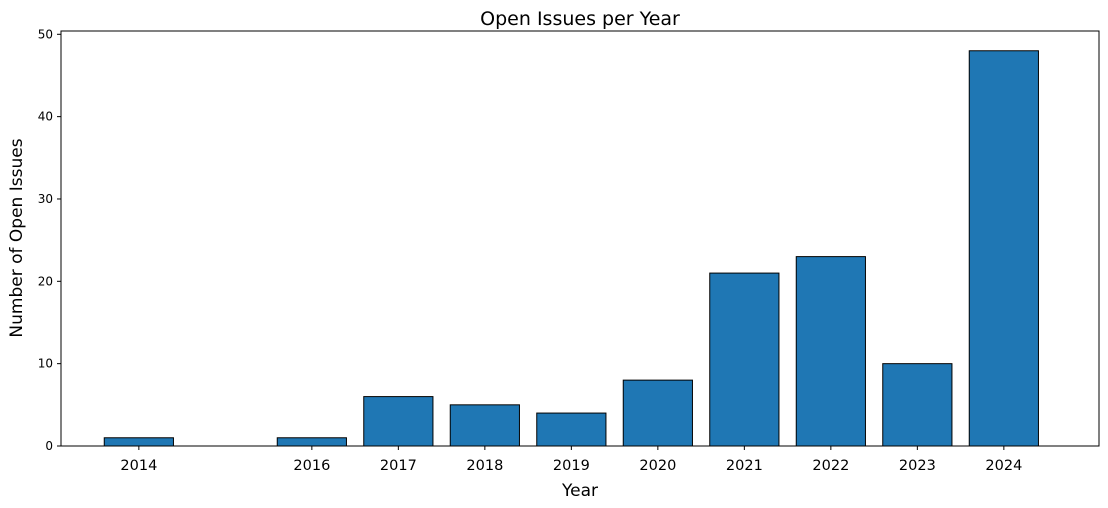 The width and height of the screenshot is (1108, 508). I want to click on bar-2020, so click(657, 413).